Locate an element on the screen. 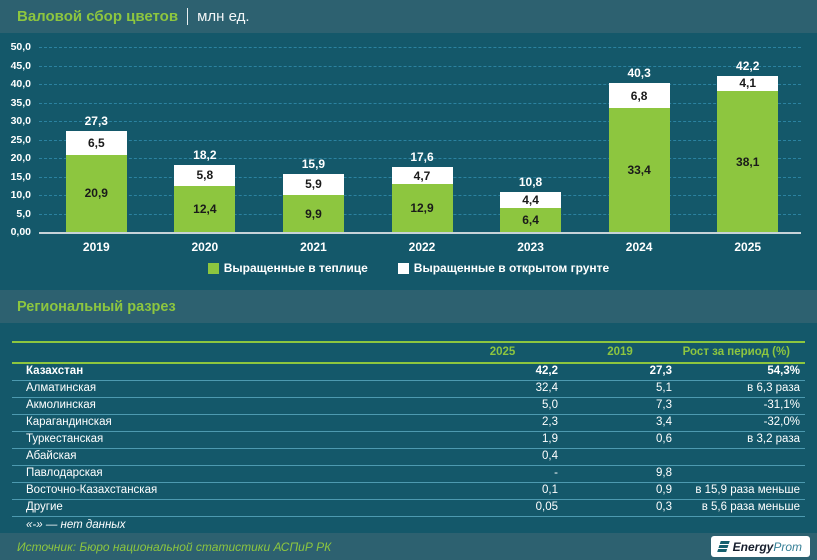  value-cell: 27,3 is located at coordinates (620, 372).